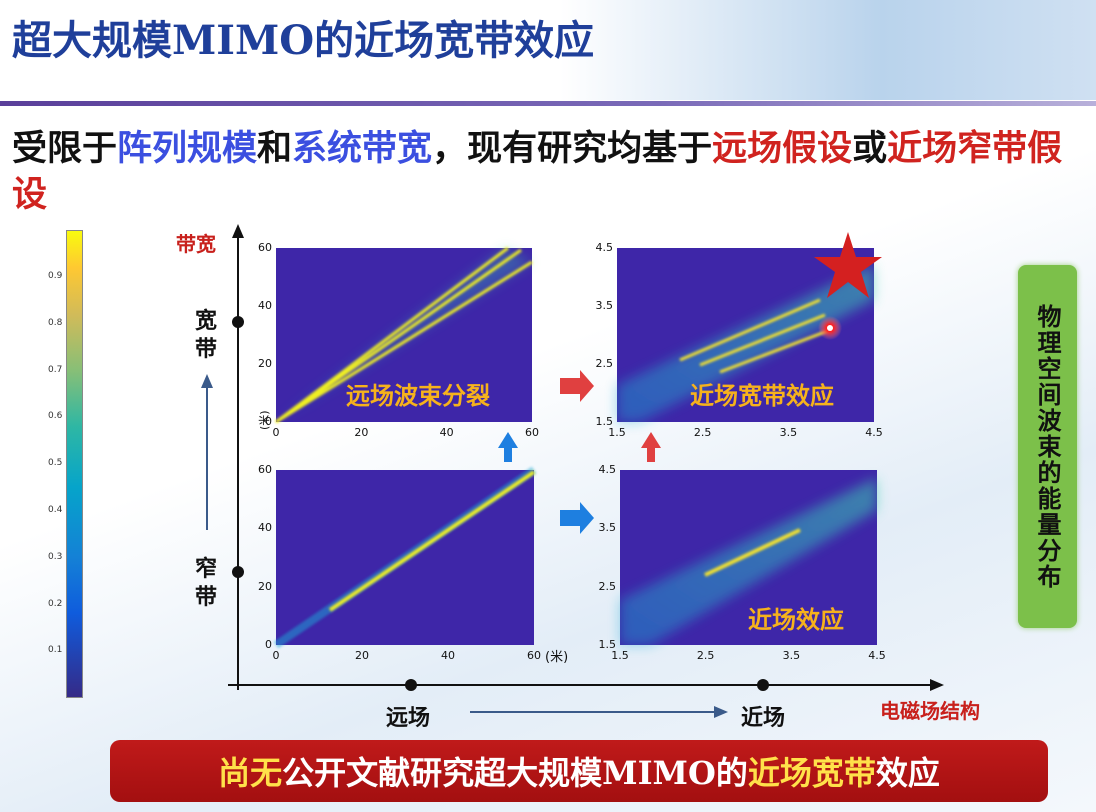 This screenshot has width=1096, height=812. What do you see at coordinates (508, 447) in the screenshot?
I see `arrow-up-blue` at bounding box center [508, 447].